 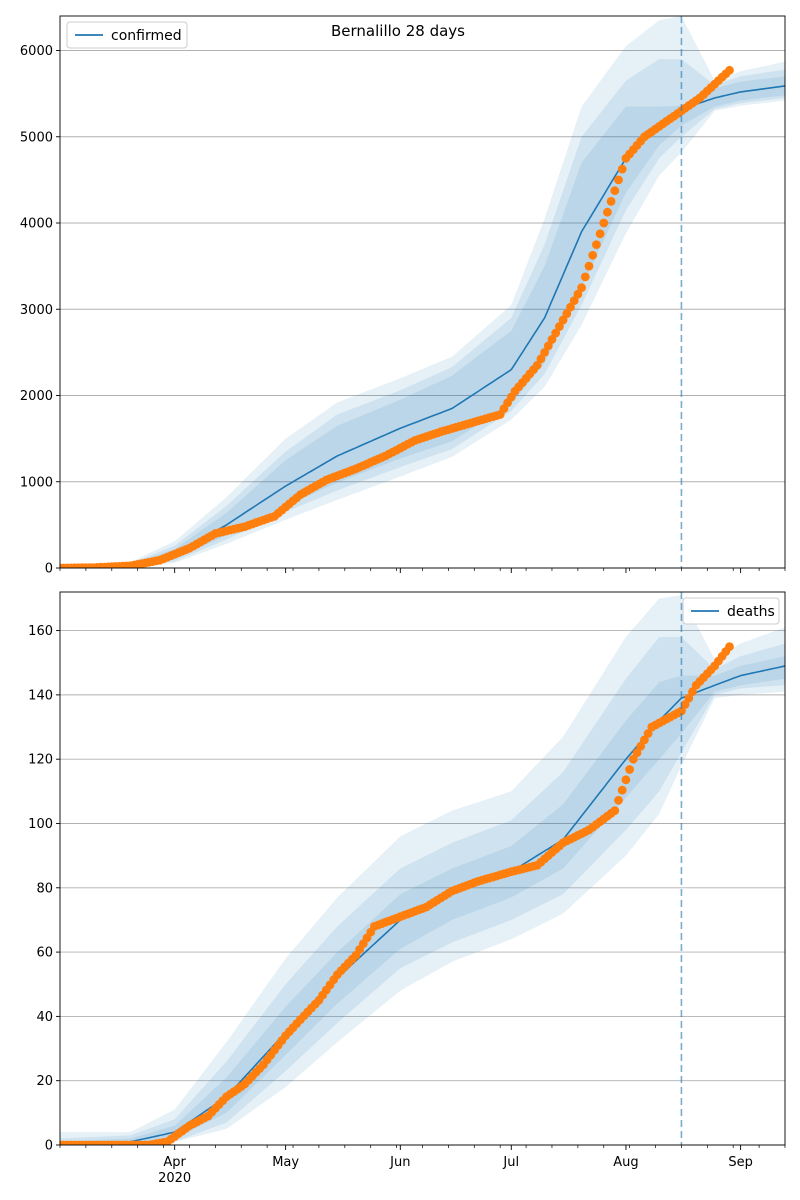 What do you see at coordinates (398, 31) in the screenshot?
I see `chart-title: Bernalillo 28 days` at bounding box center [398, 31].